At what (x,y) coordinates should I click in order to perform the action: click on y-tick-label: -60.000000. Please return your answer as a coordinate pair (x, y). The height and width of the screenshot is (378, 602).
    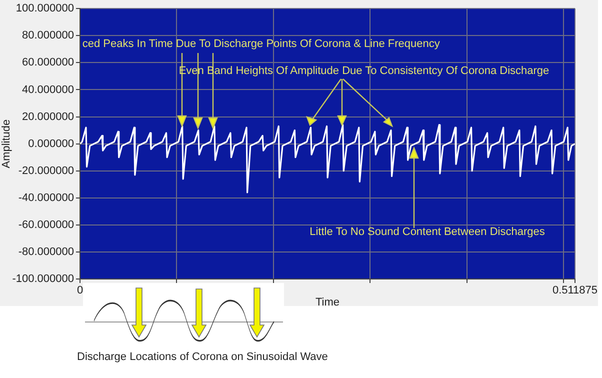
    Looking at the image, I should click on (46, 224).